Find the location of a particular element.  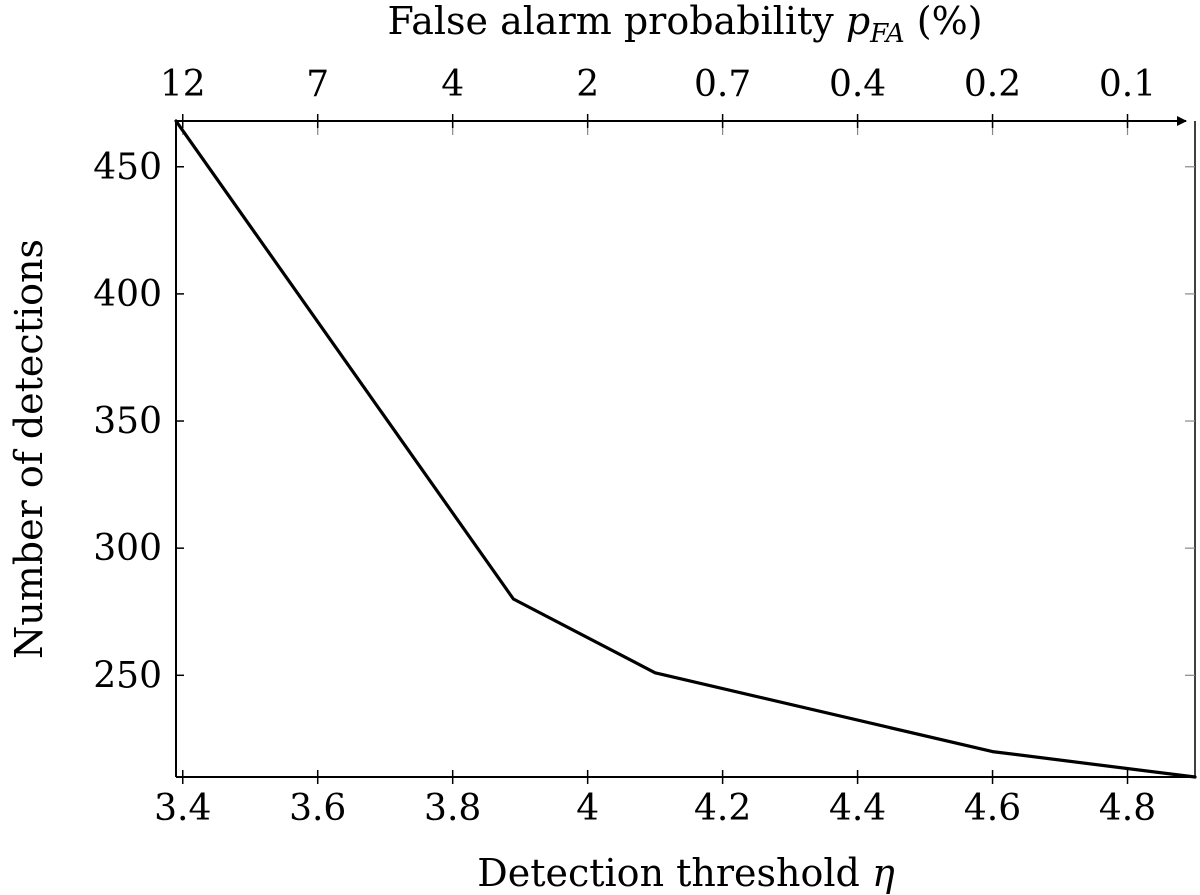

y-axis-title: Number of detections is located at coordinates (29, 449).